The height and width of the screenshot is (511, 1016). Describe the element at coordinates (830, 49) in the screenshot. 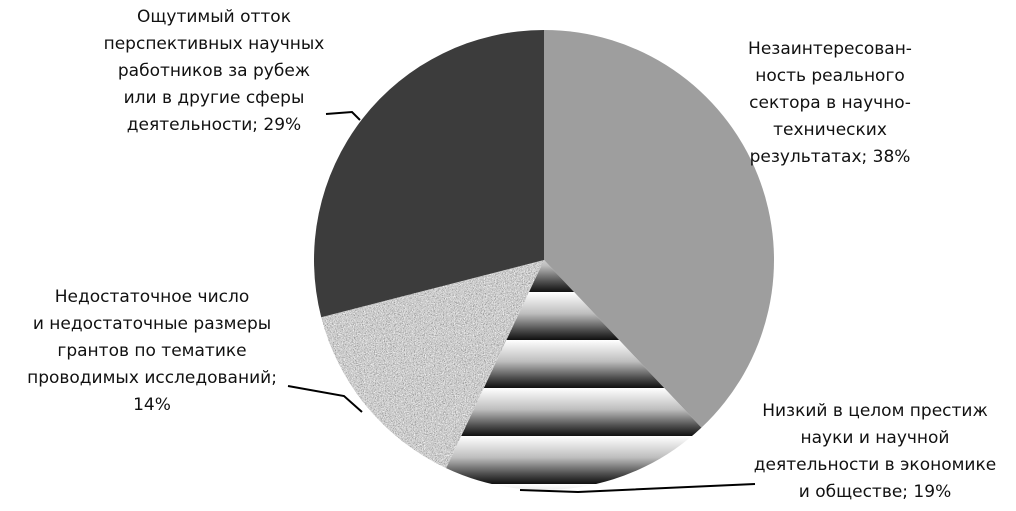

I see `slice-label-line: Незаинтересован-` at that location.